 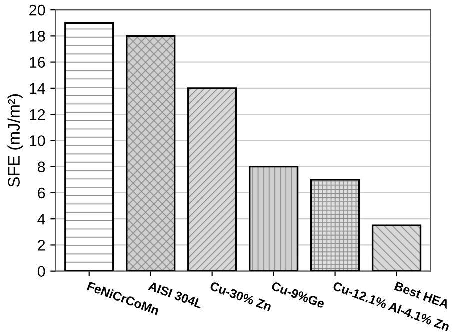 What do you see at coordinates (38, 10) in the screenshot?
I see `y-tick-label: 20` at bounding box center [38, 10].